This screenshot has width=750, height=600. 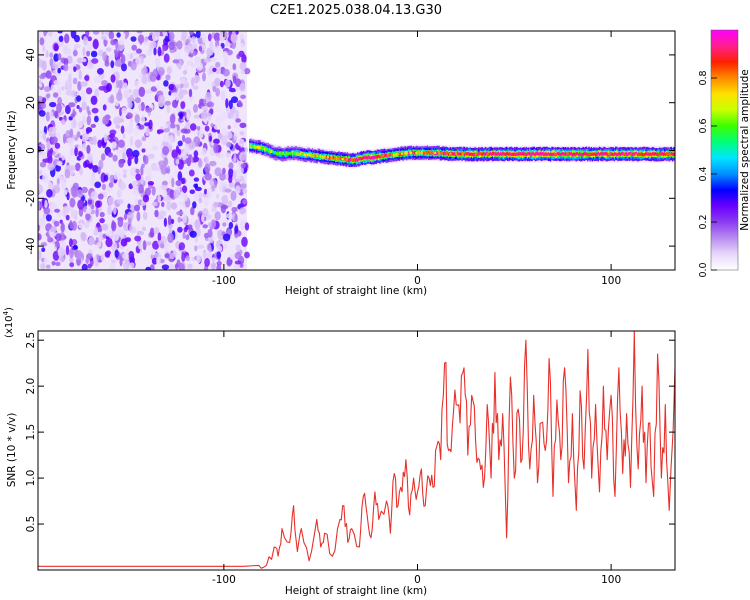 I want to click on colorbar-tick-label: 0.6, so click(x=703, y=125).